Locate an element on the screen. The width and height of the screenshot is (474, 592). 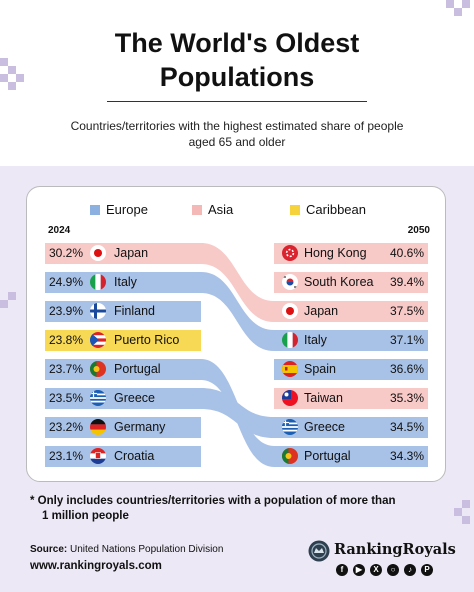
value-label: 34.3% is located at coordinates (406, 456).